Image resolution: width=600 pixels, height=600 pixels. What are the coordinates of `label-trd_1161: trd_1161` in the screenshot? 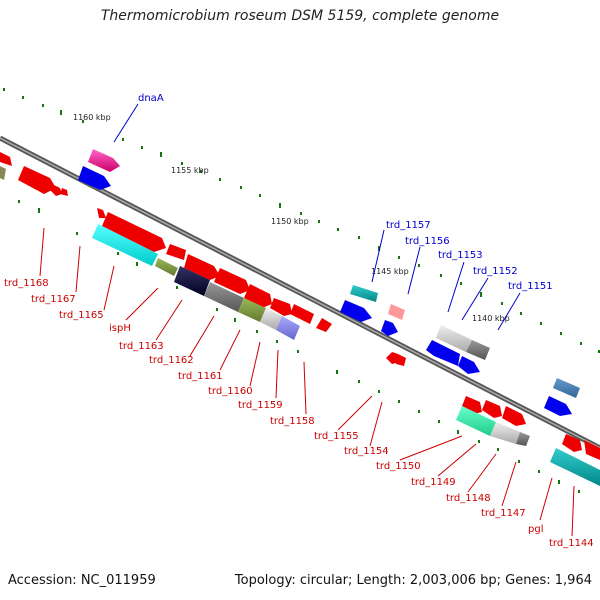 It's located at (200, 376).